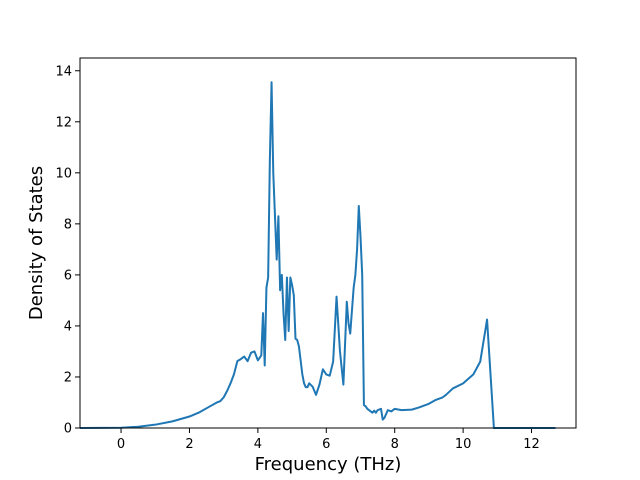  Describe the element at coordinates (67, 250) in the screenshot. I see `y-ticks: 0 2 4 6 8 10 12 14` at that location.